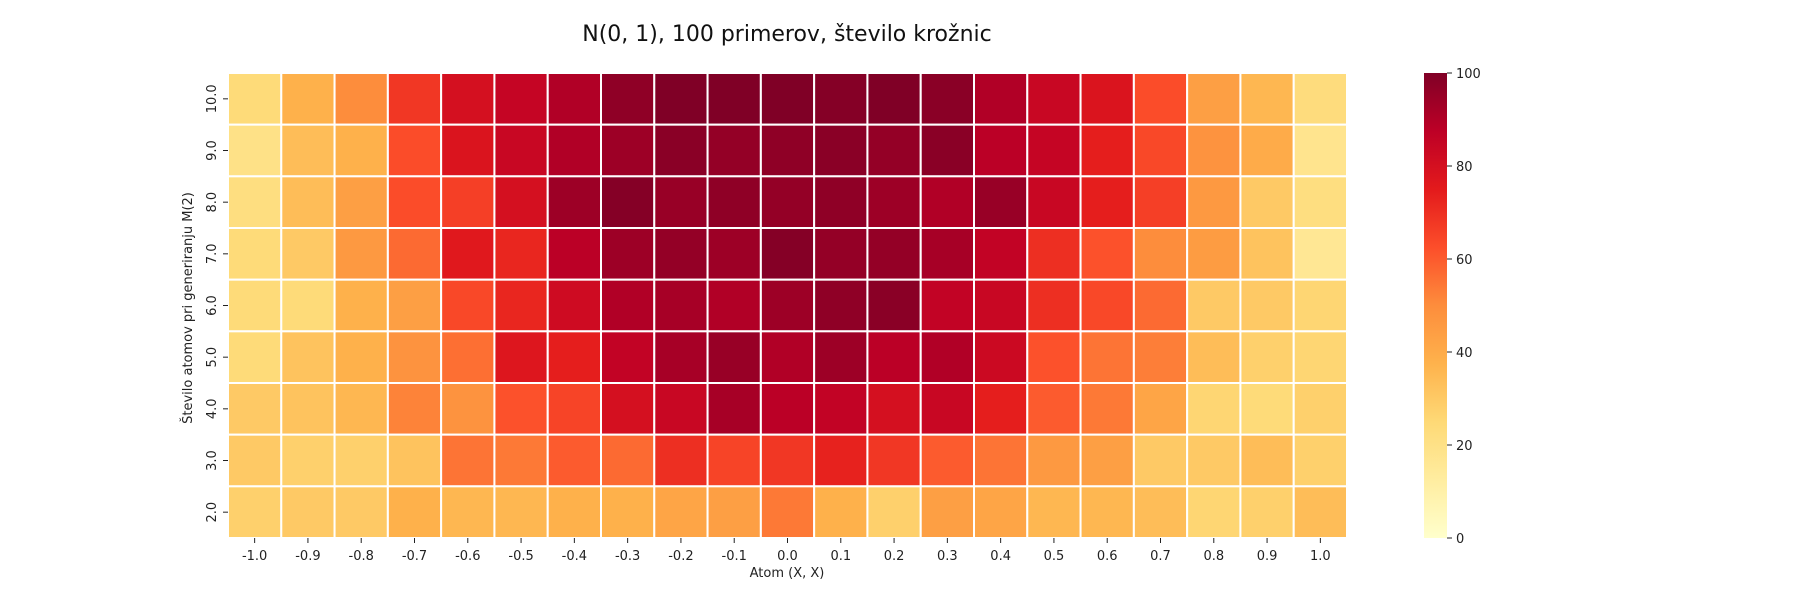 The image size is (1800, 600). I want to click on colorbar-tick-label: 0, so click(1460, 539).